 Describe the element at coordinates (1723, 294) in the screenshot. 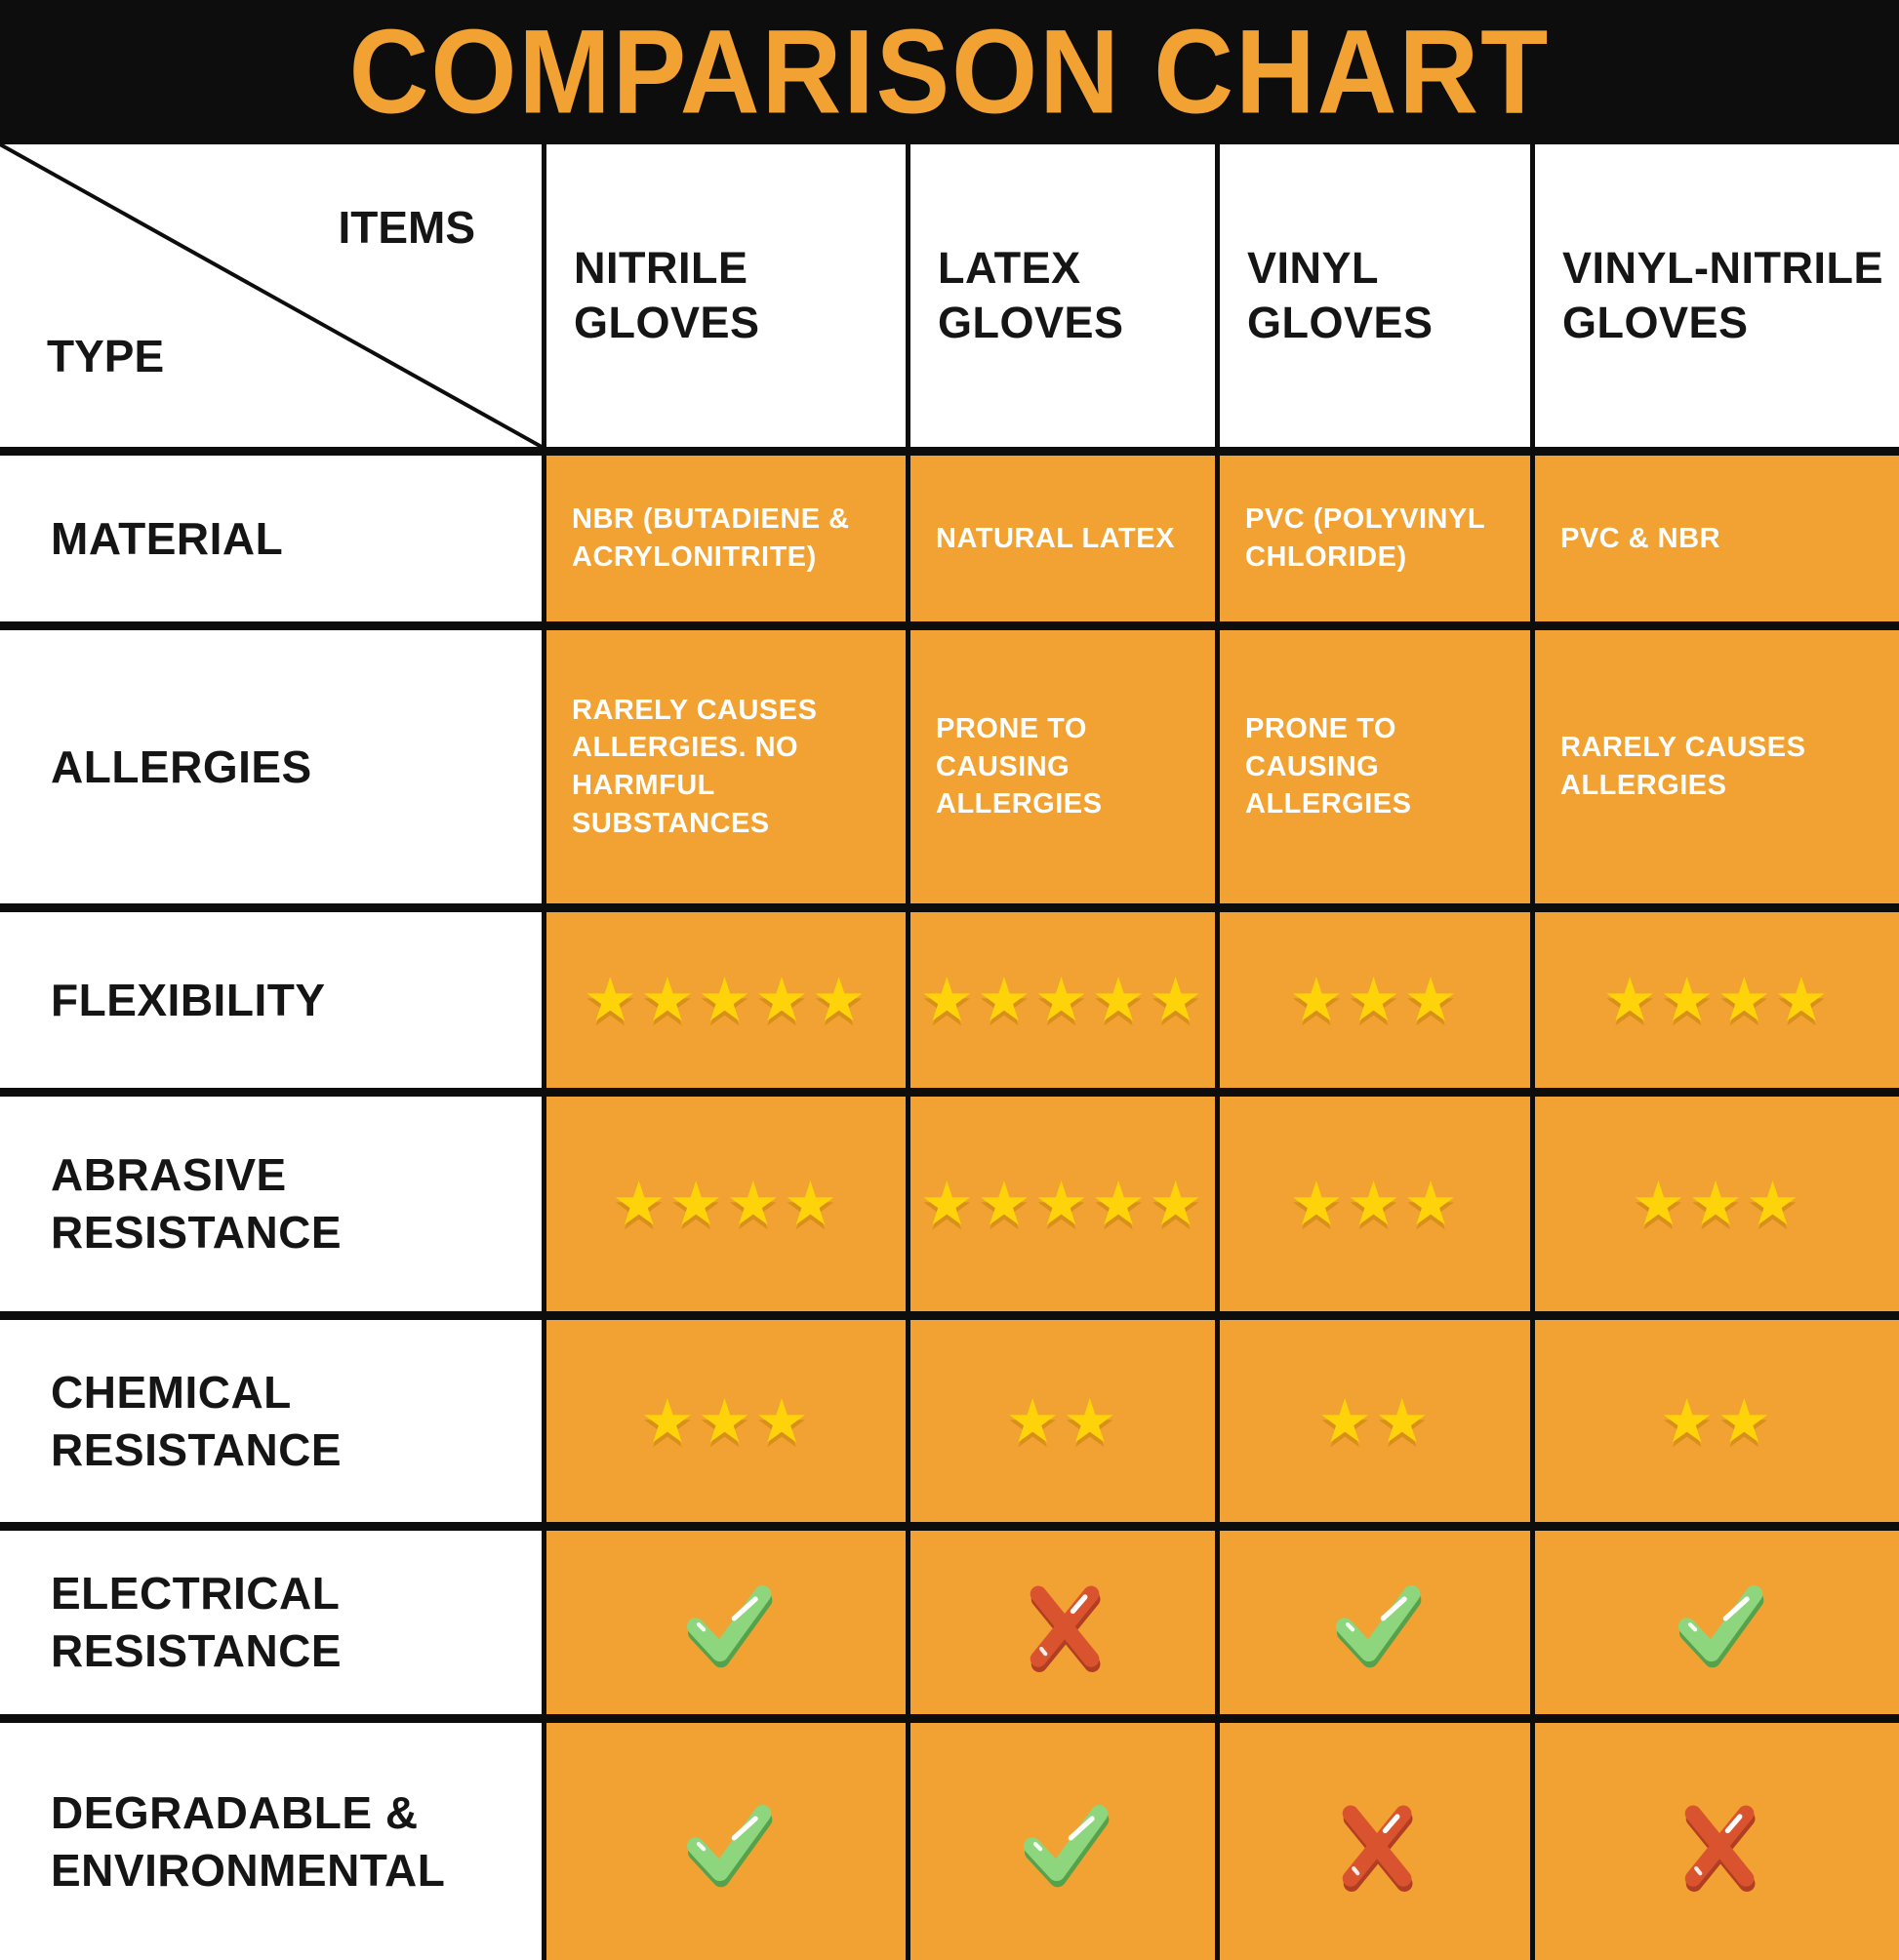

I see `column-header: VINYL-NITRILE GLOVES` at that location.